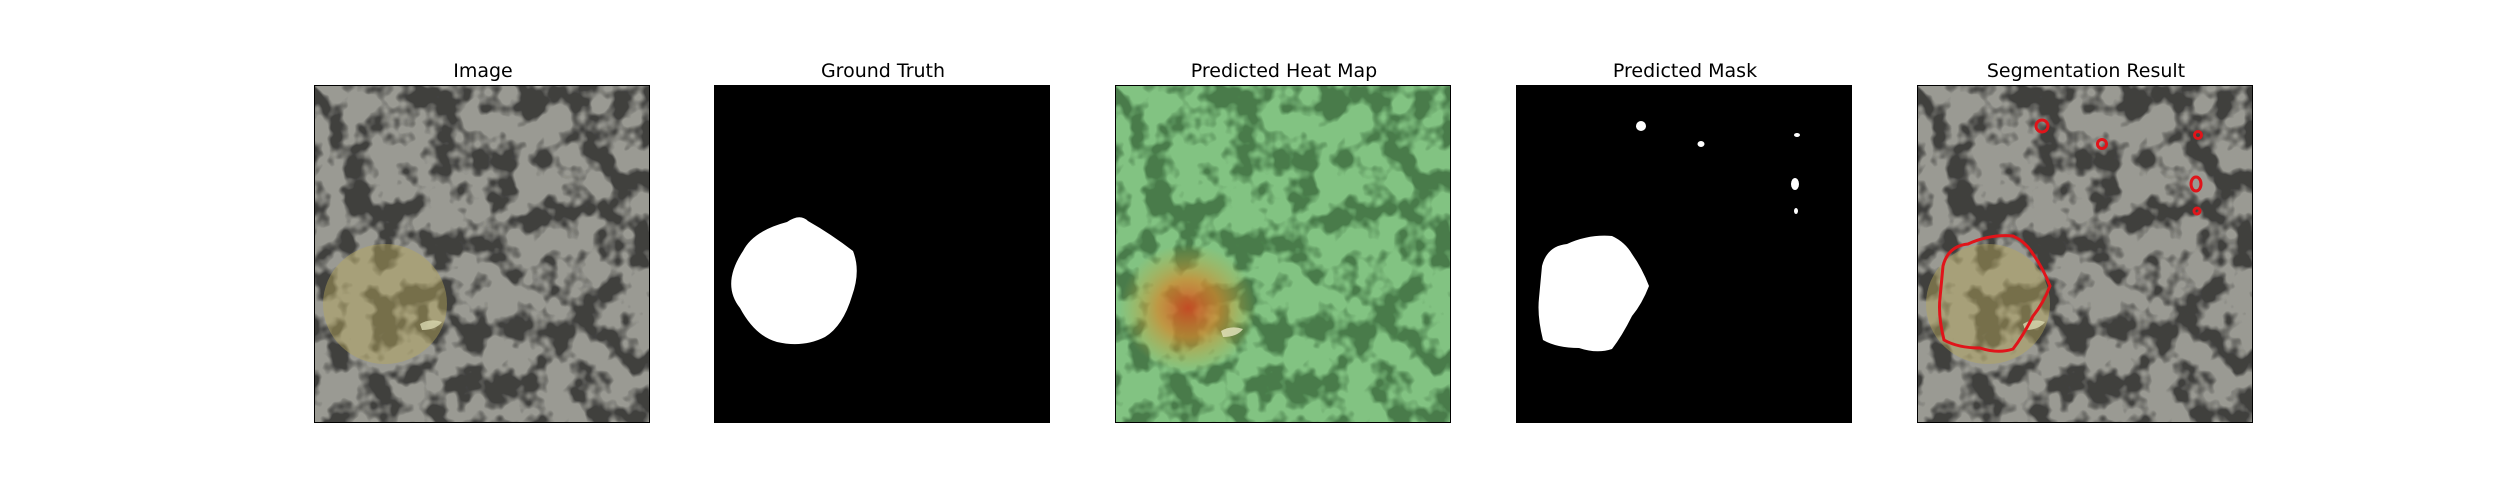  I want to click on panel-heat-map, so click(1283, 254).